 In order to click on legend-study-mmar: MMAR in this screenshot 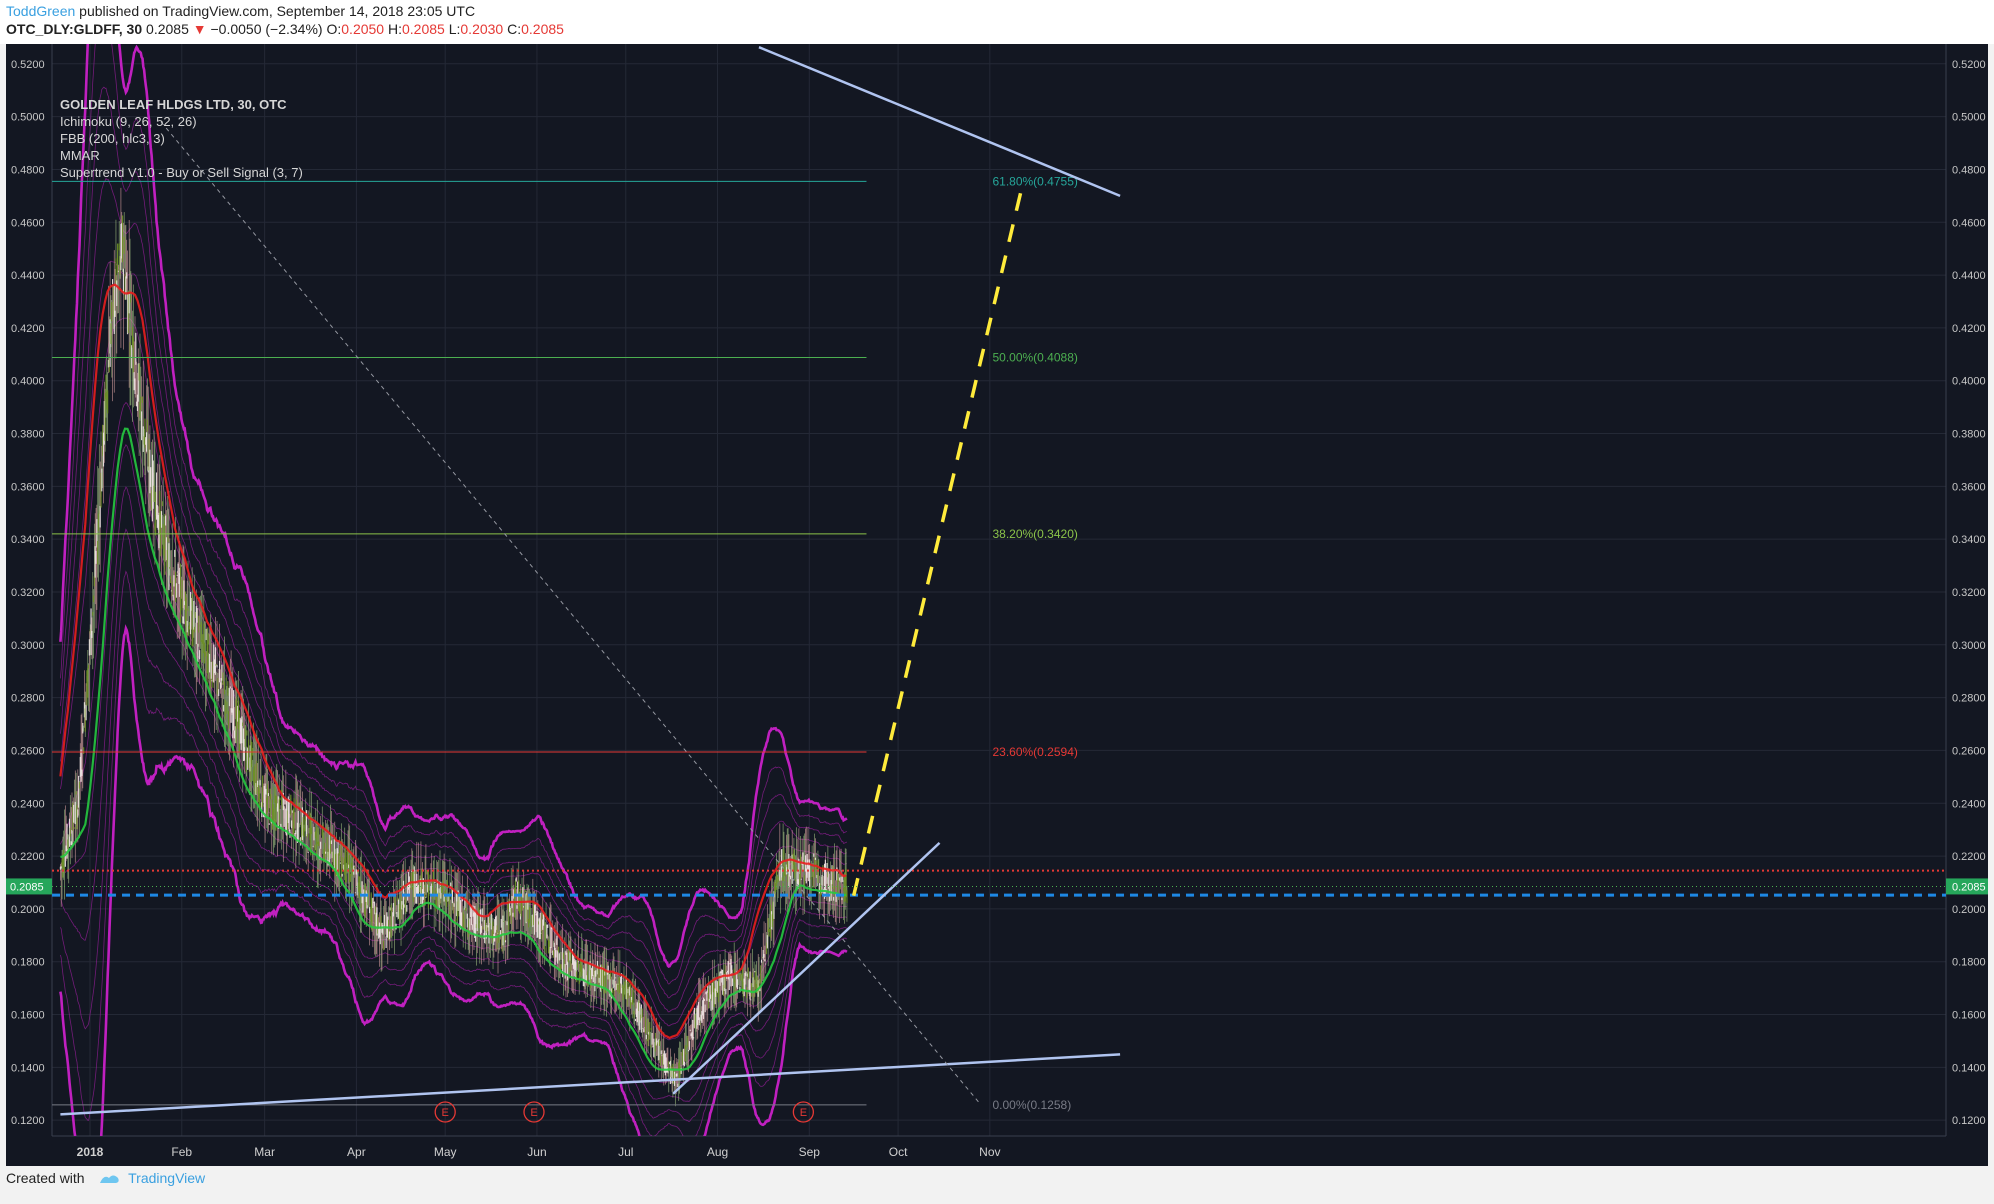, I will do `click(80, 155)`.